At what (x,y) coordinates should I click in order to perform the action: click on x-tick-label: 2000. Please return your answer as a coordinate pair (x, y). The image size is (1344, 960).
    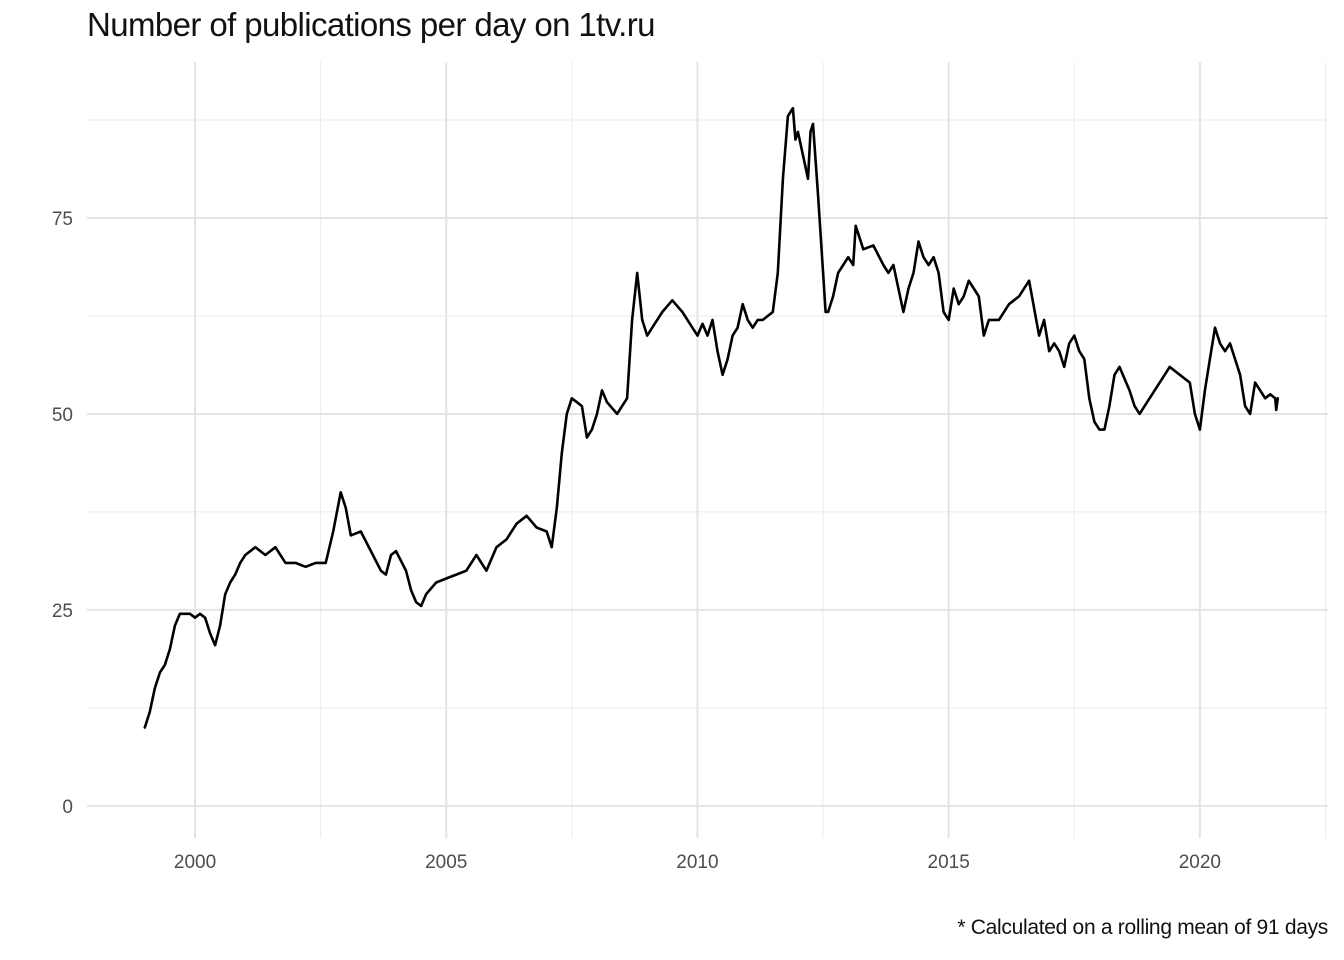
    Looking at the image, I should click on (195, 862).